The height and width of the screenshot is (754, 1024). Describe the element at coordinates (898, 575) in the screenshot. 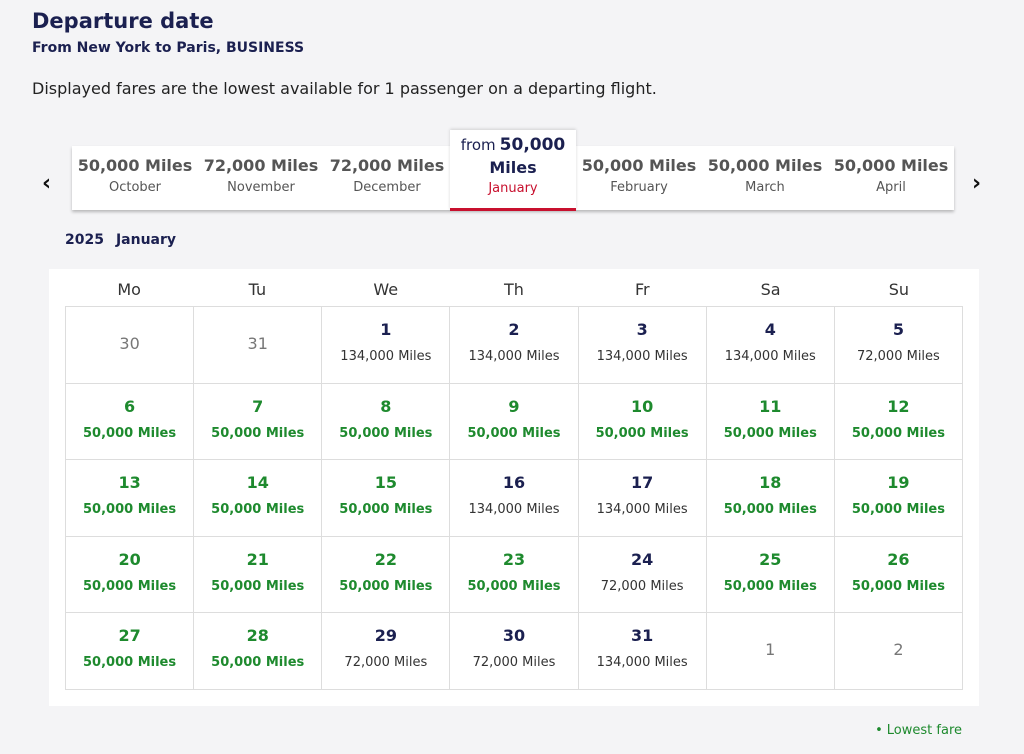

I see `day-cell: 26 50,000 Miles` at that location.